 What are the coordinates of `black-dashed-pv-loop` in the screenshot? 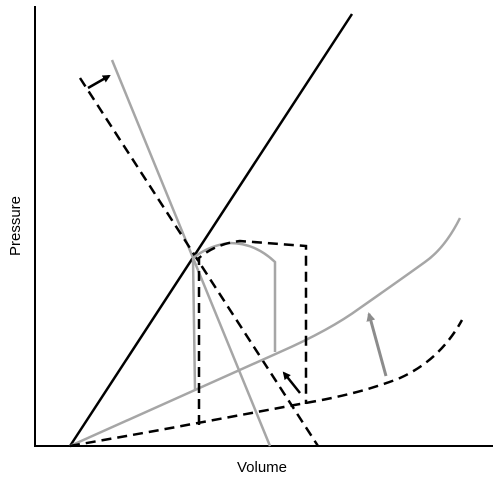 It's located at (252, 332).